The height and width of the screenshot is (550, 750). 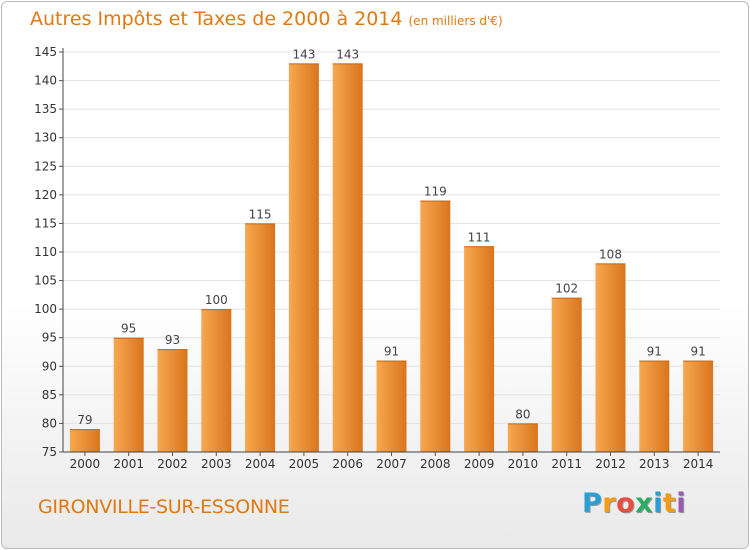 What do you see at coordinates (347, 464) in the screenshot?
I see `x-tick-label: 2006` at bounding box center [347, 464].